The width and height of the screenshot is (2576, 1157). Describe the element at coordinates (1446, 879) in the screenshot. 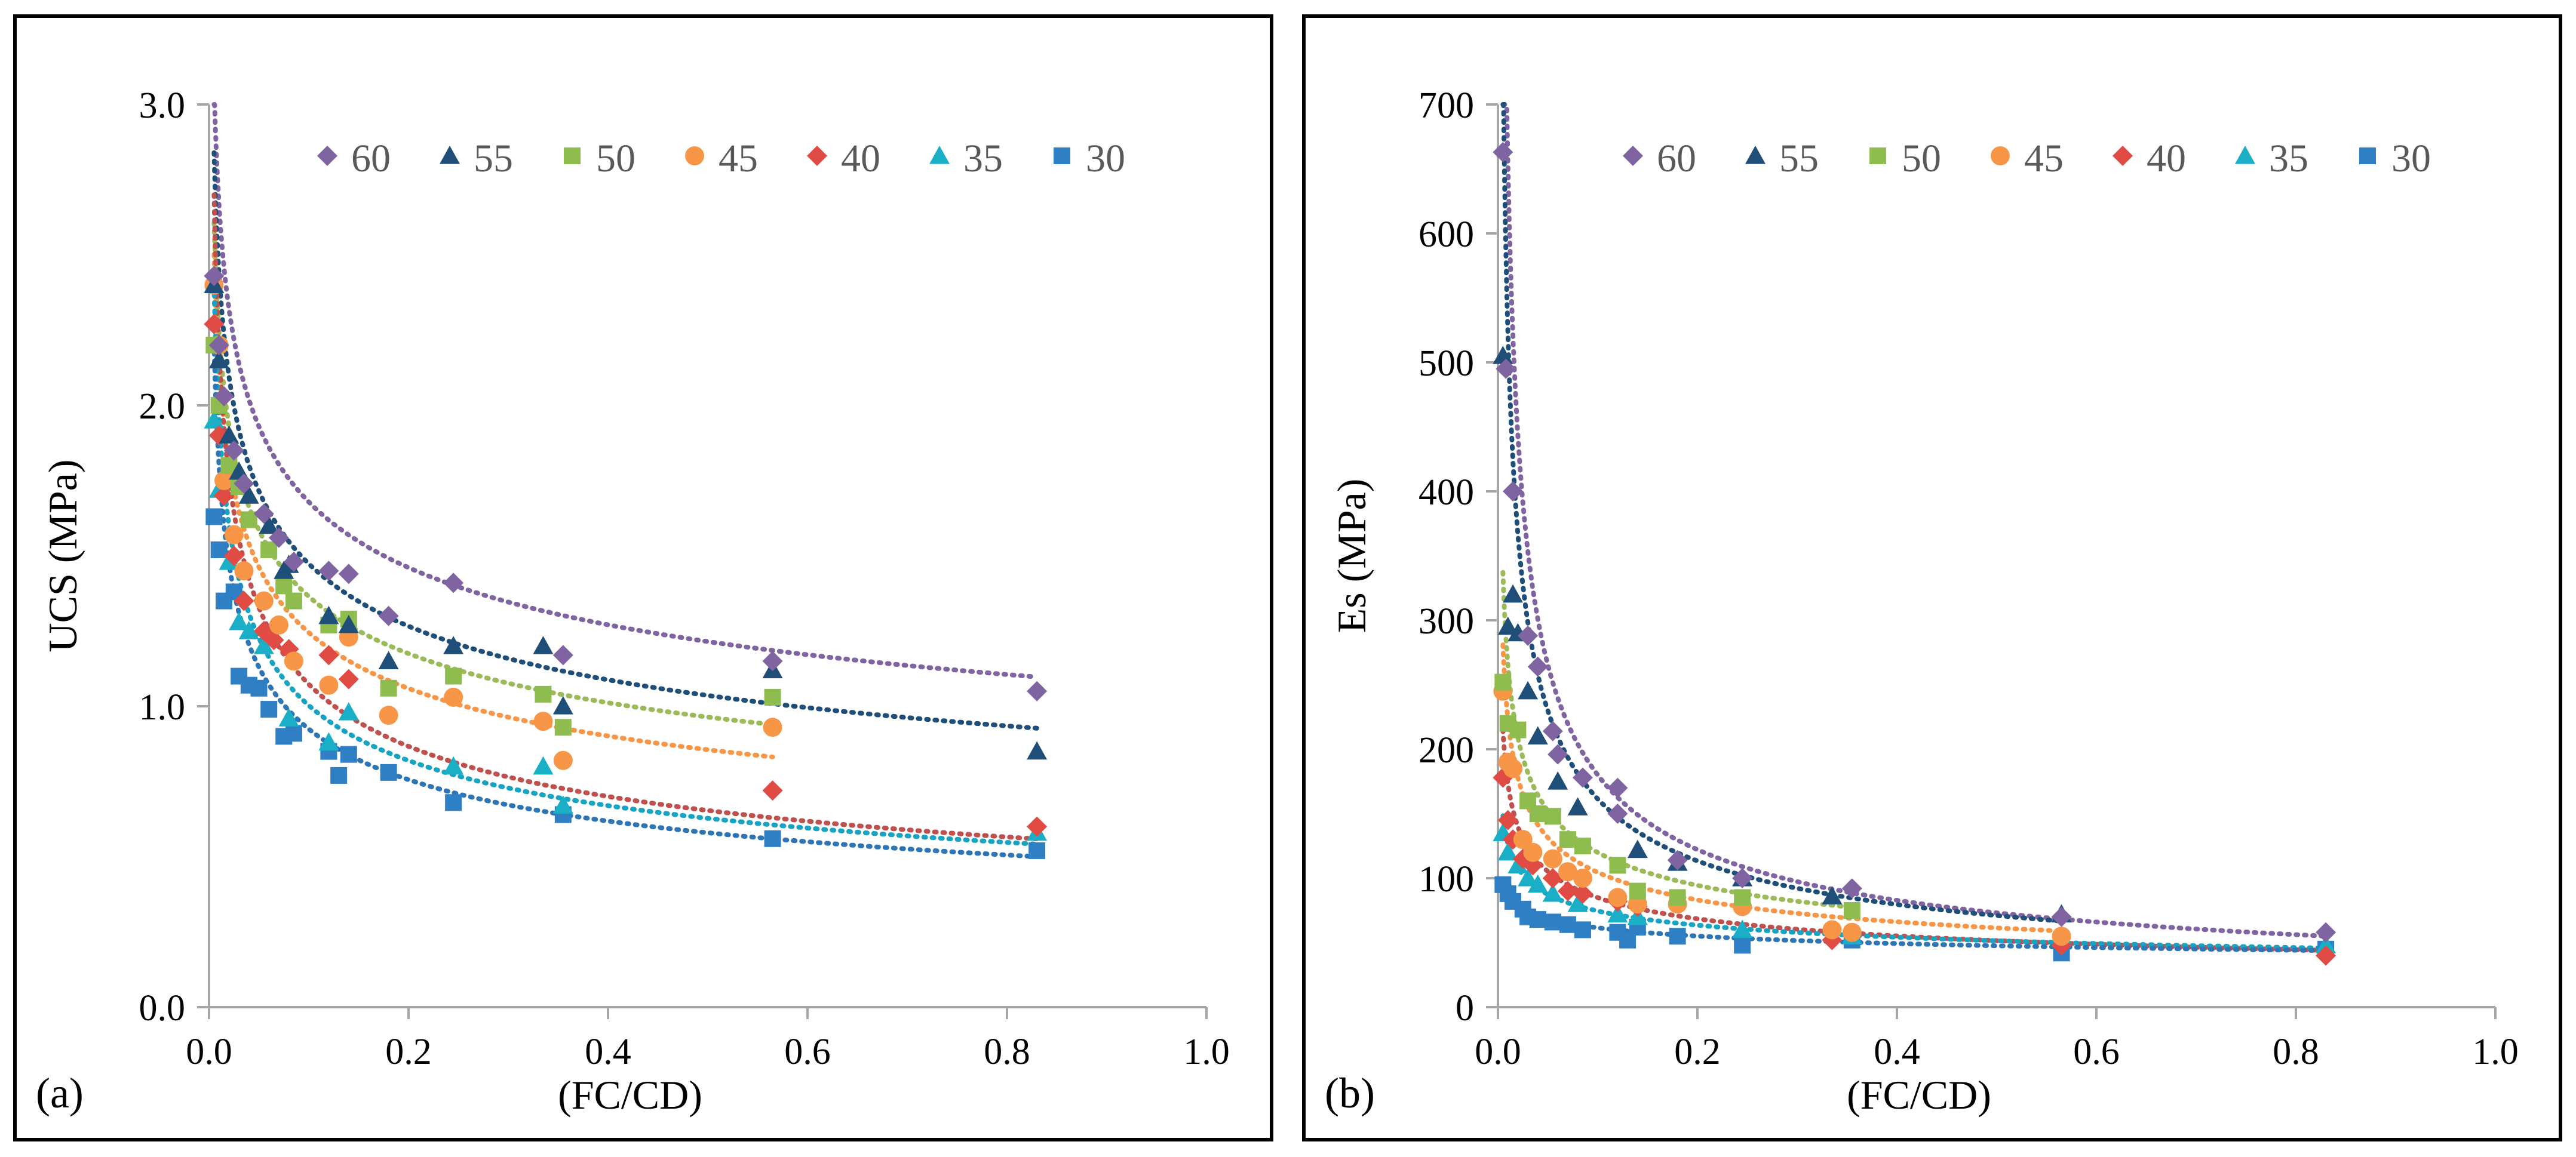

I see `y-tick-label: 100` at that location.